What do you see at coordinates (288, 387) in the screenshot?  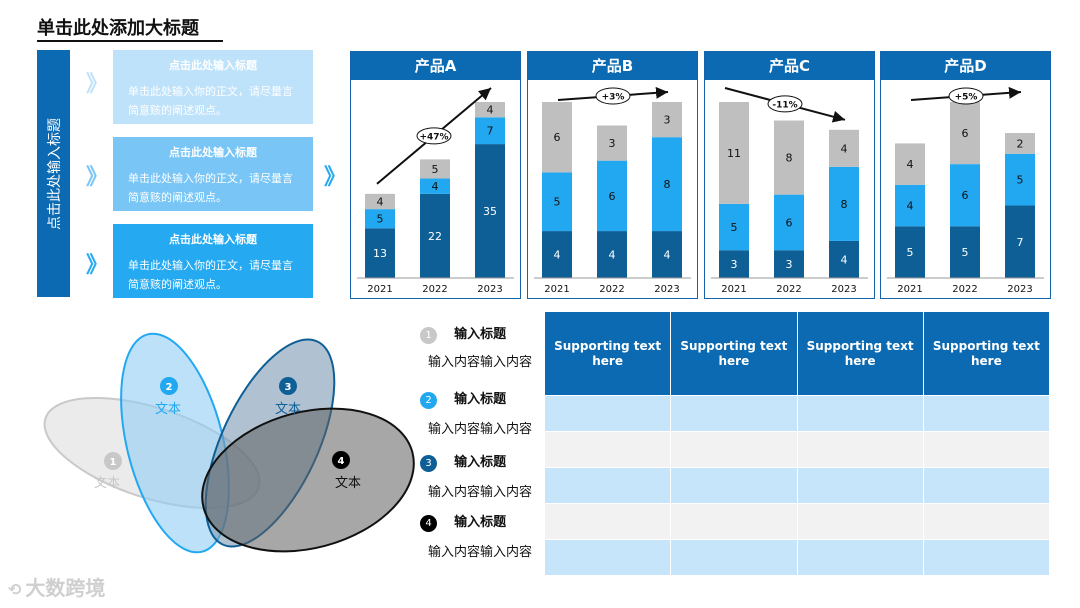 I see `petal-3-num: 3` at bounding box center [288, 387].